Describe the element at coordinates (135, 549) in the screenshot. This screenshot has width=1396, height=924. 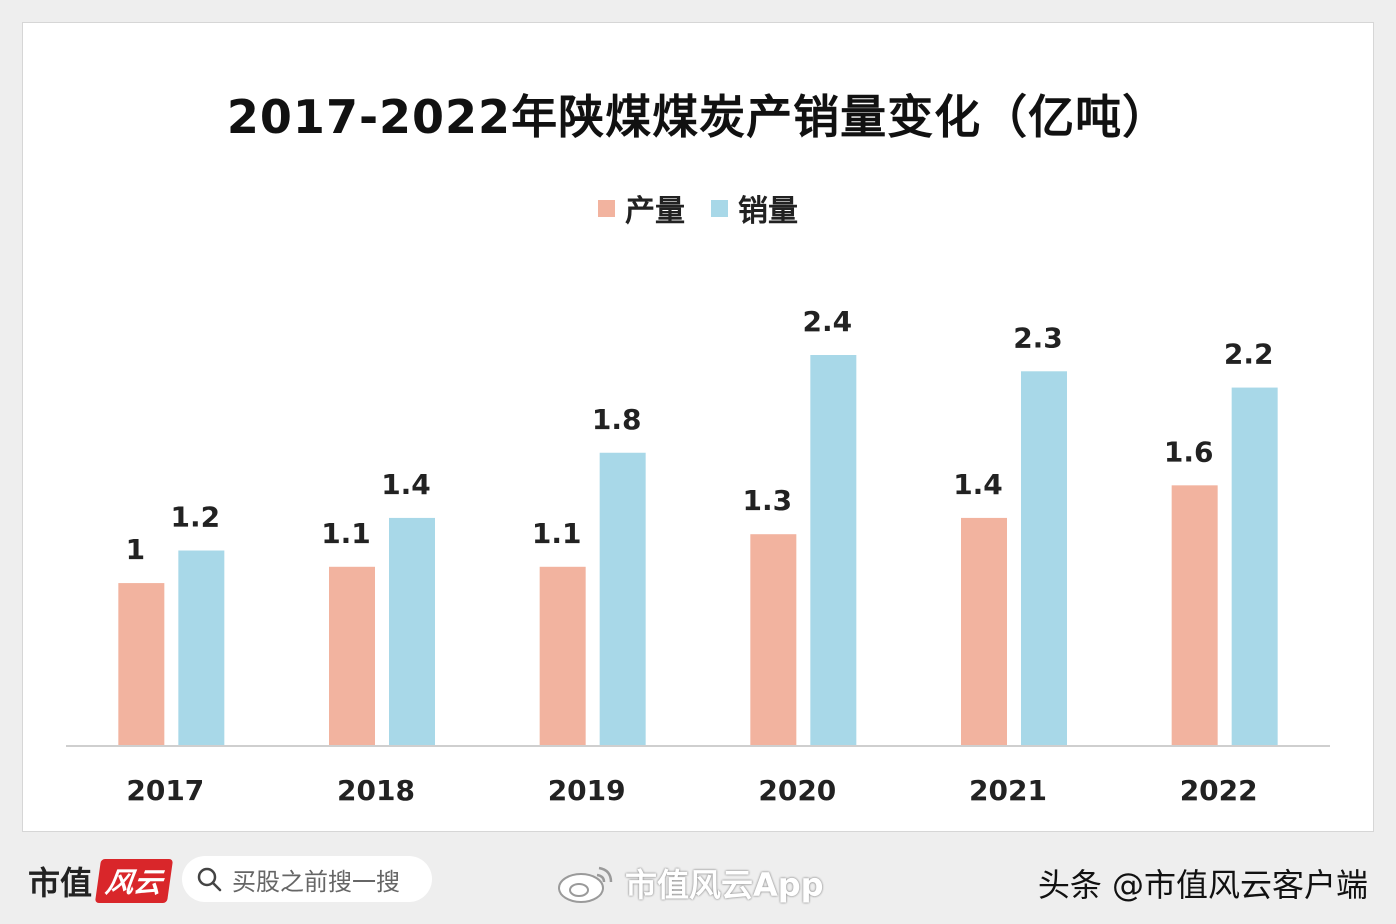
I see `data-label-production-2017: 1` at that location.